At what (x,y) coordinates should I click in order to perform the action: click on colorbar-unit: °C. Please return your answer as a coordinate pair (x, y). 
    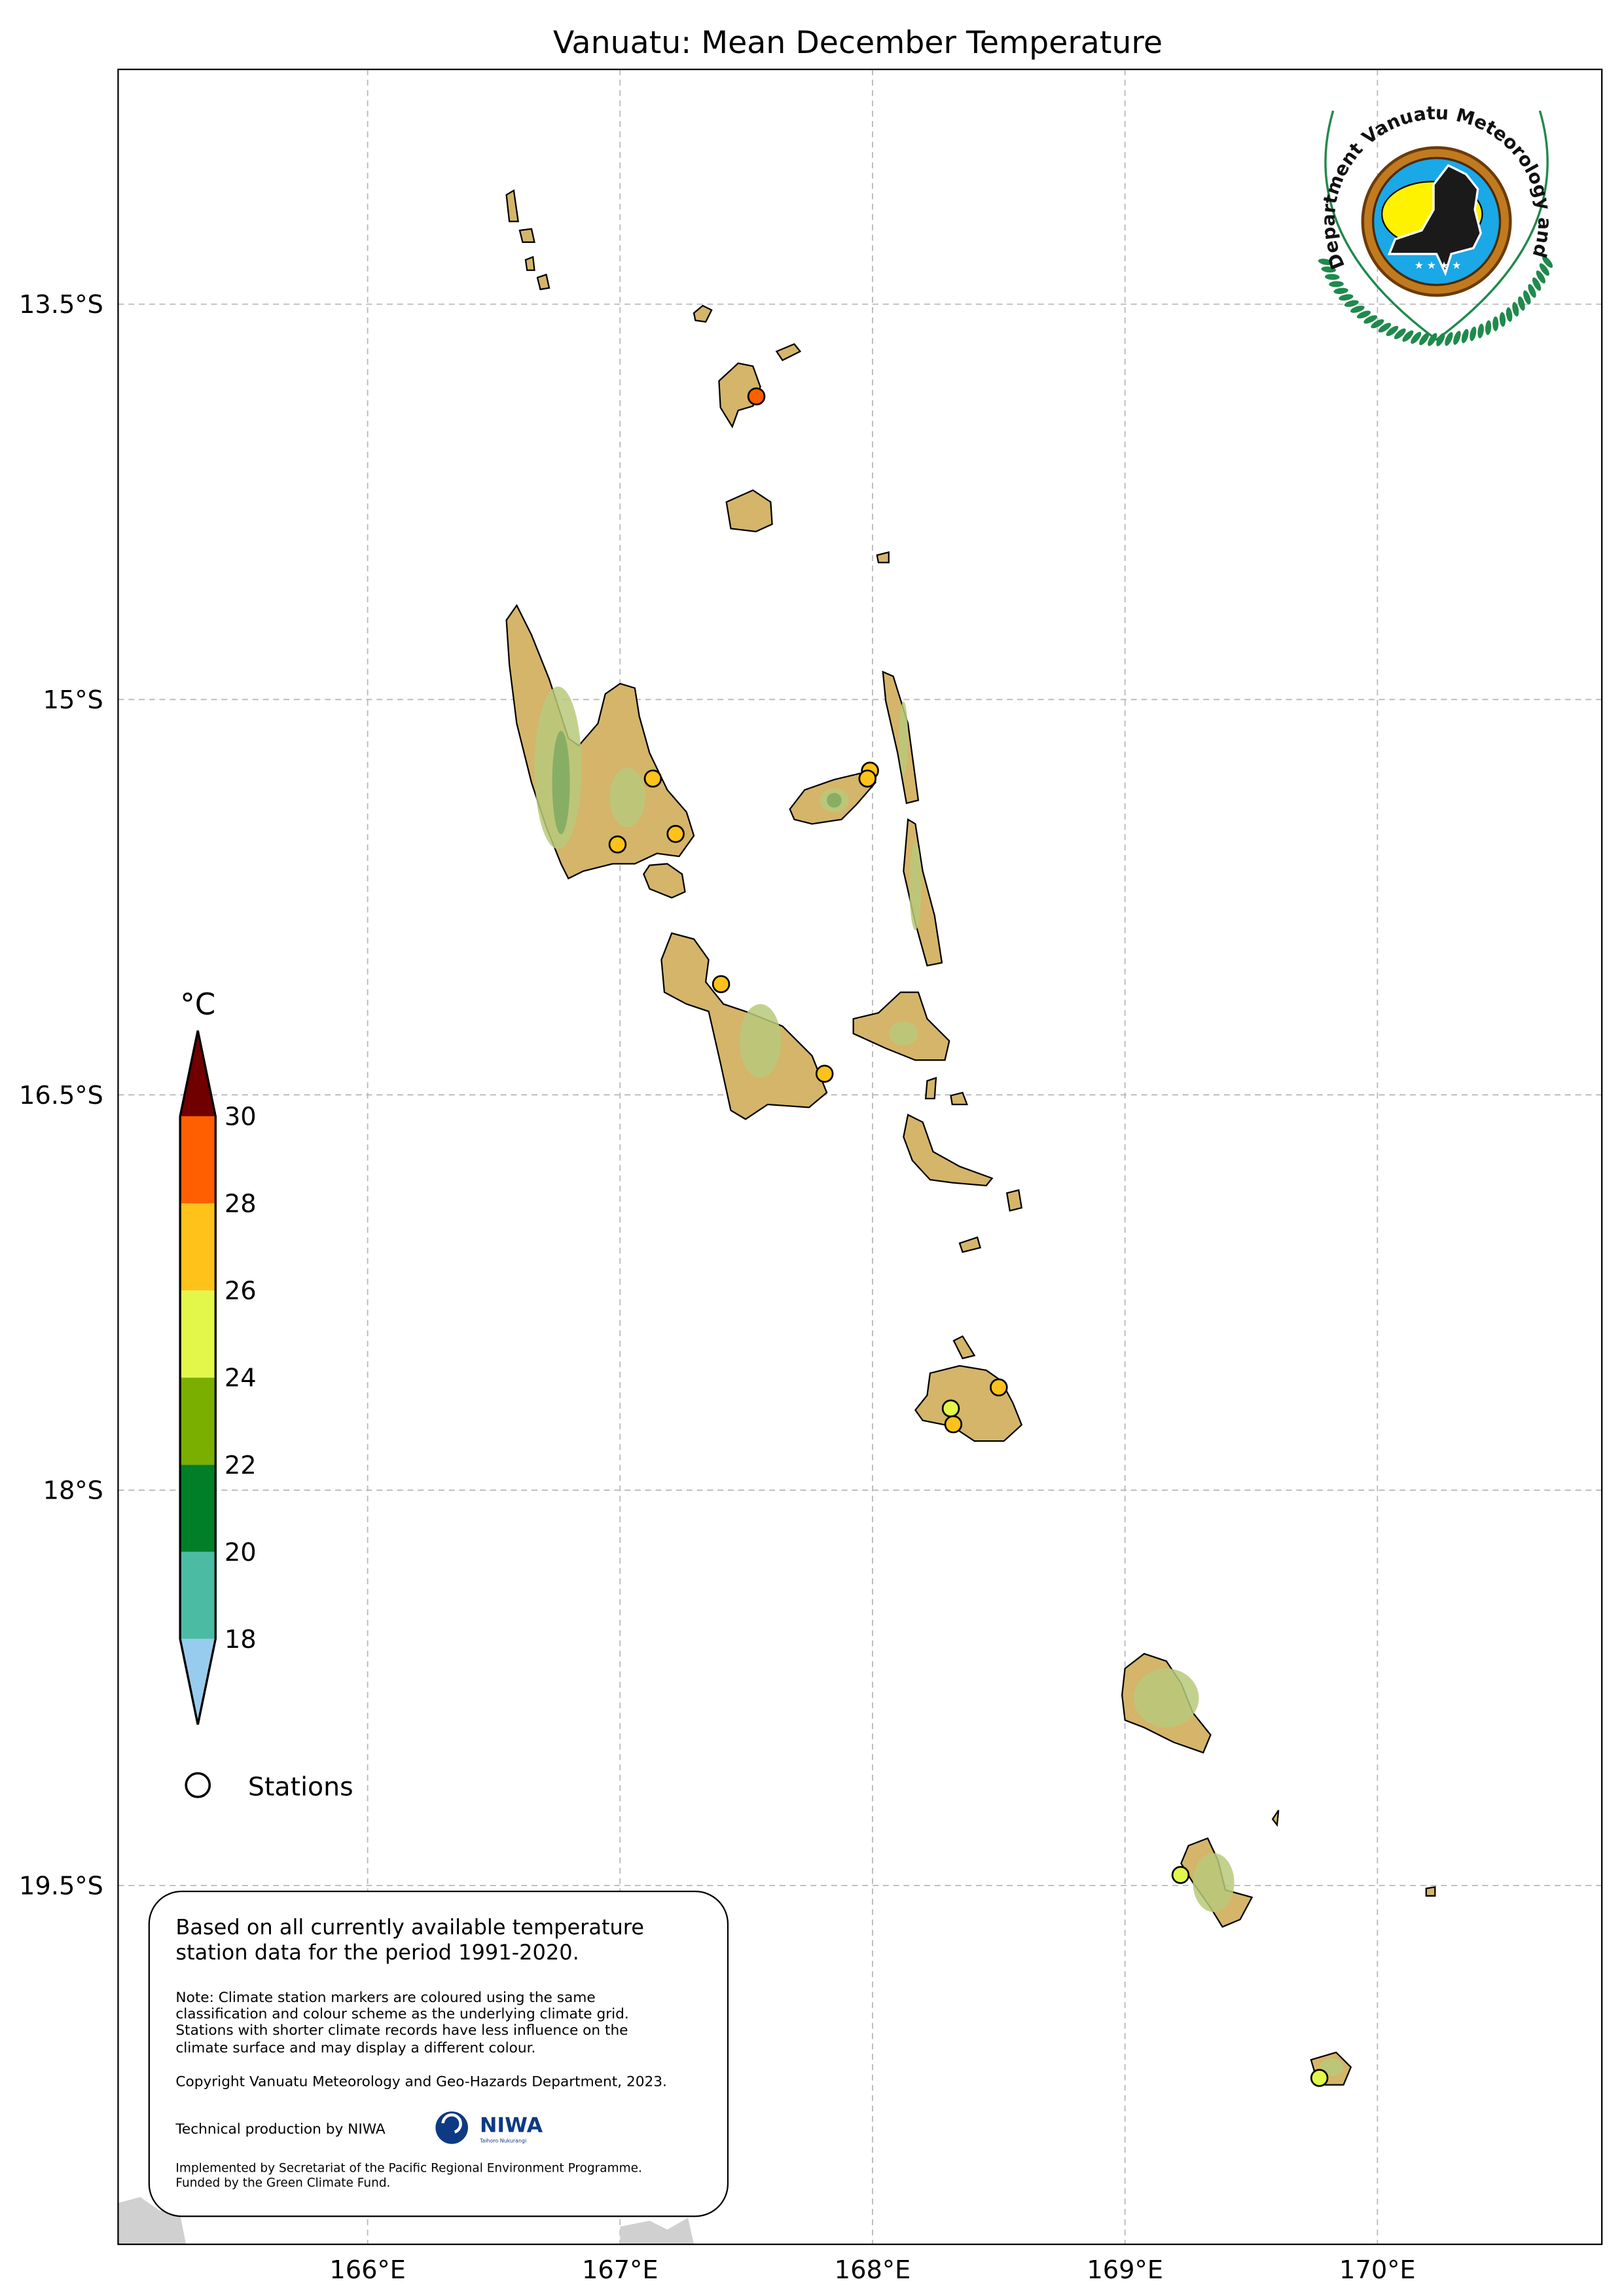
    Looking at the image, I should click on (197, 1004).